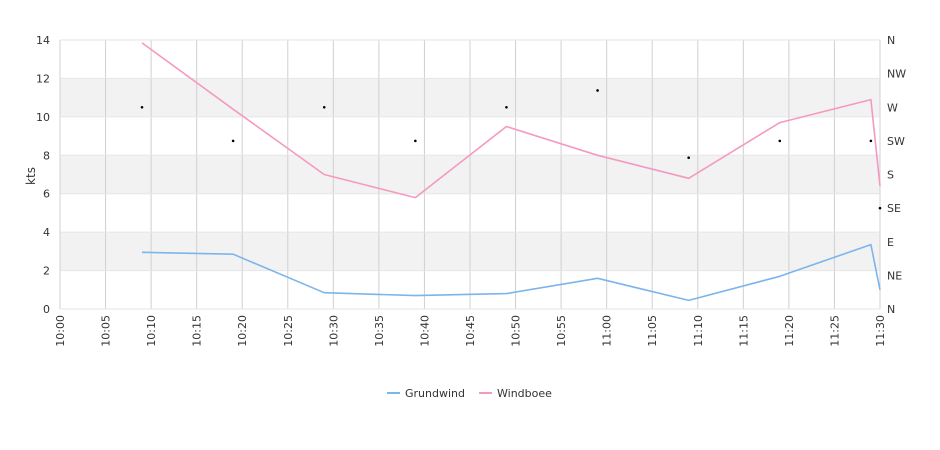  Describe the element at coordinates (43, 117) in the screenshot. I see `y-tick-label: 10` at that location.